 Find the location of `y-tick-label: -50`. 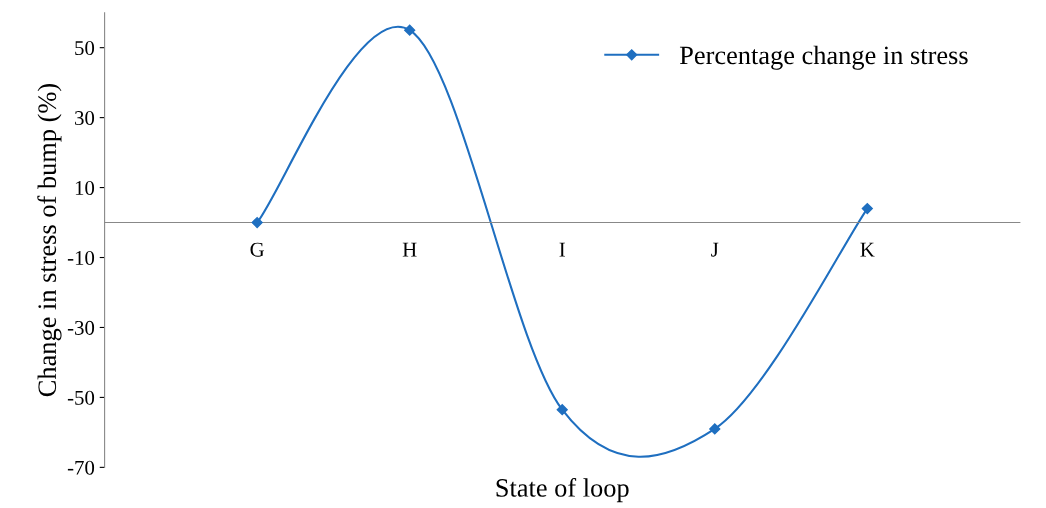

y-tick-label: -50 is located at coordinates (81, 397).